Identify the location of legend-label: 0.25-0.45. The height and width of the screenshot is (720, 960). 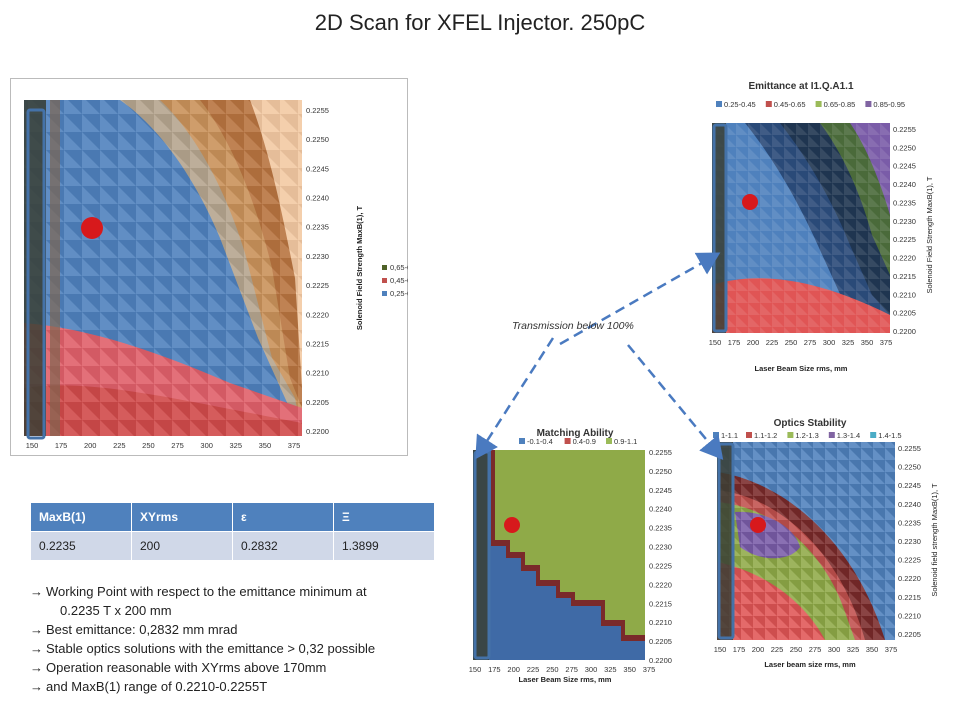
(740, 104).